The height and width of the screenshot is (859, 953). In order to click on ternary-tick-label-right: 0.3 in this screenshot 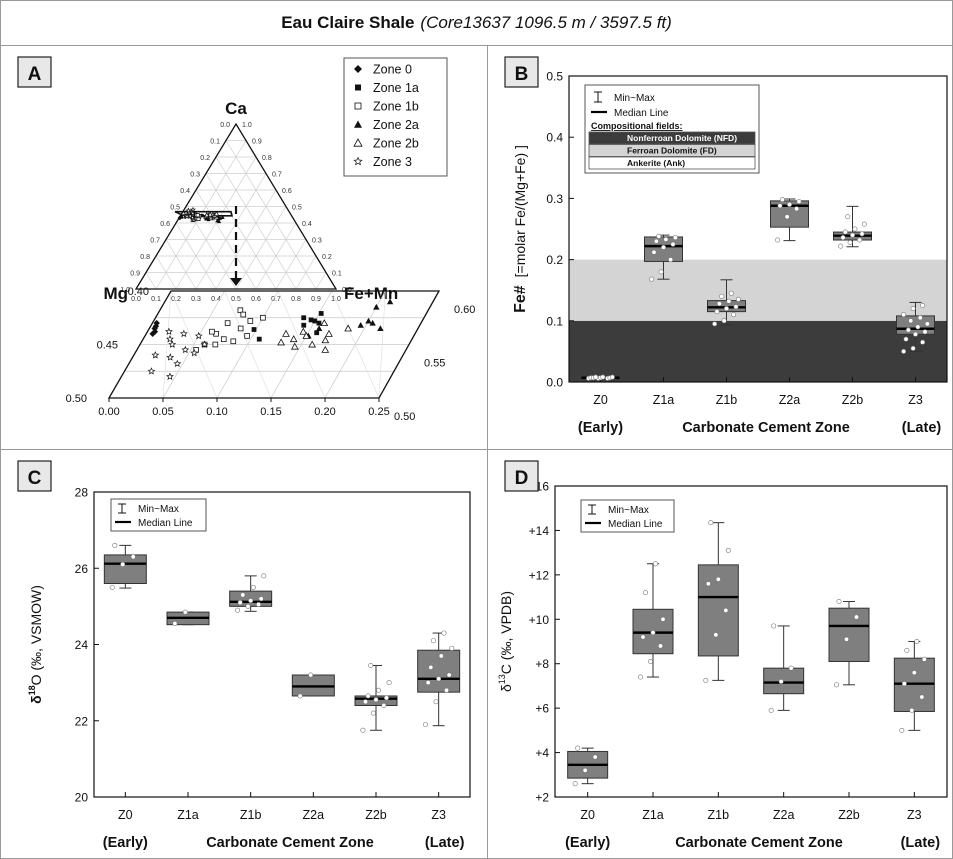, I will do `click(317, 241)`.